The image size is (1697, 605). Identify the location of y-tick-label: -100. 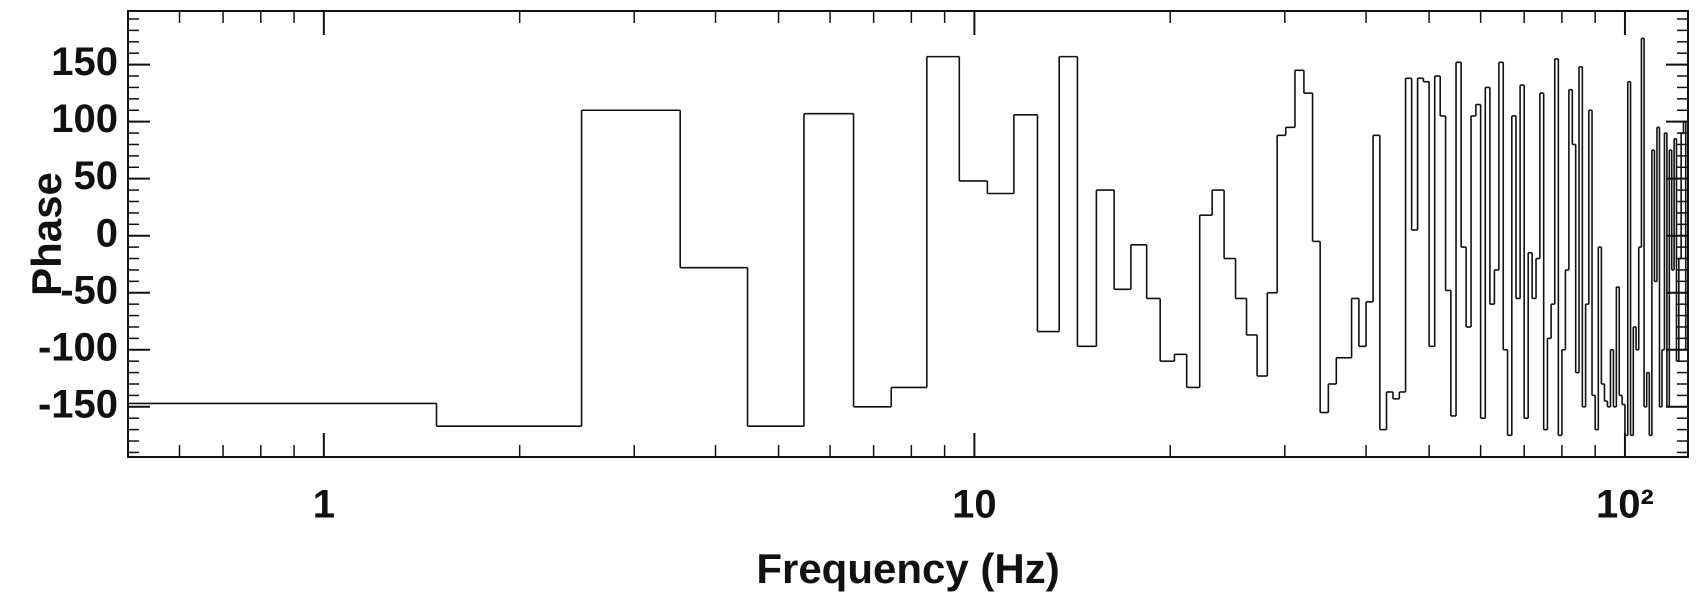
(78, 347).